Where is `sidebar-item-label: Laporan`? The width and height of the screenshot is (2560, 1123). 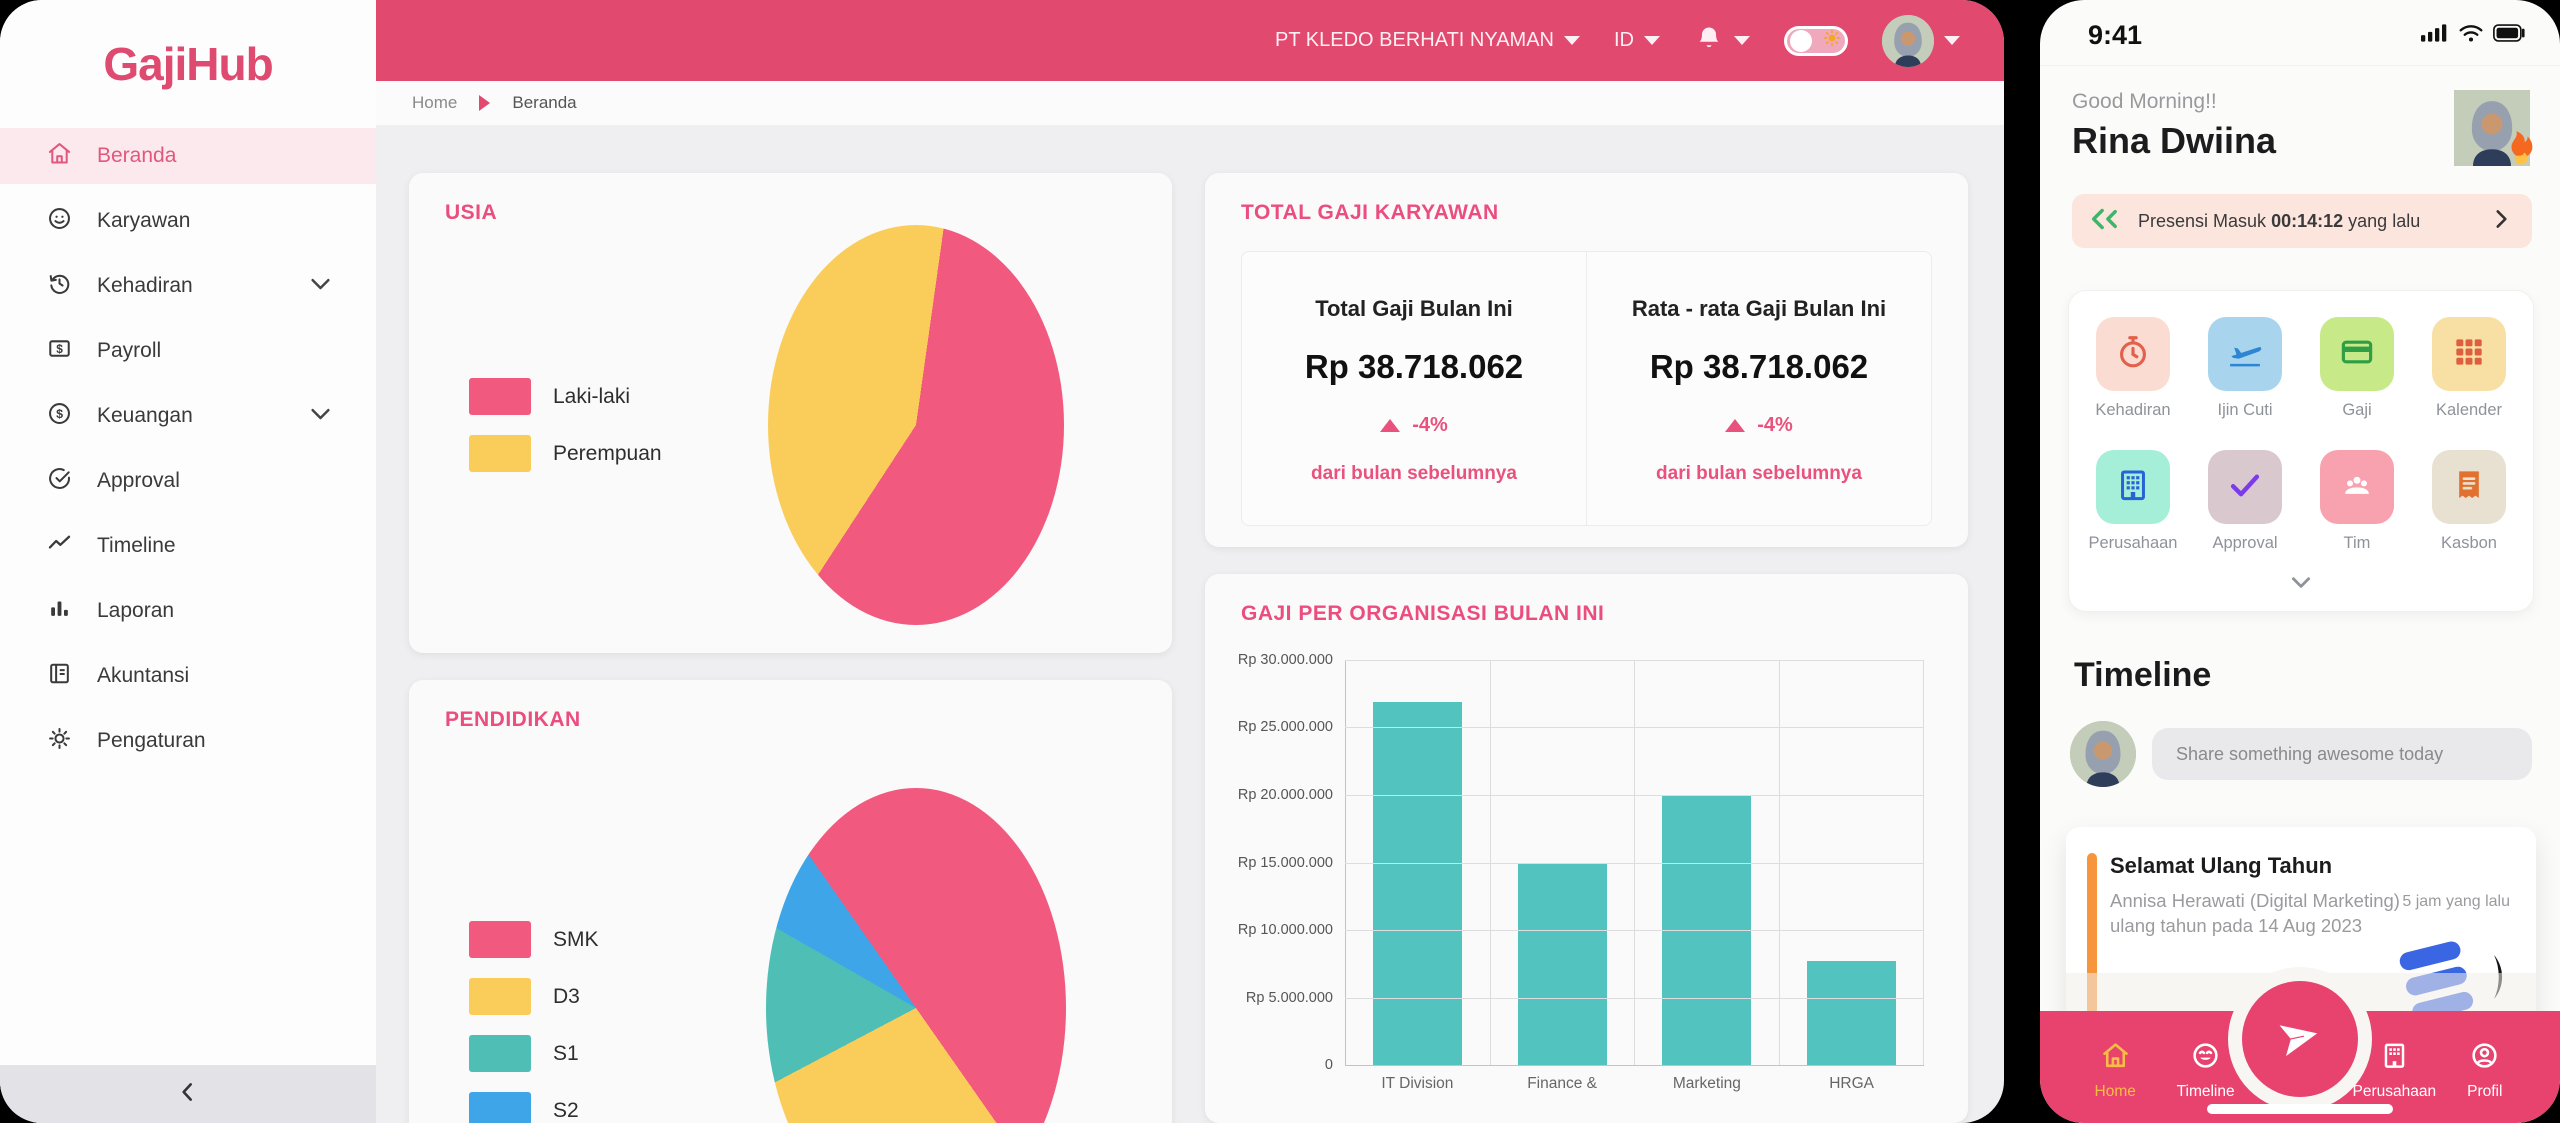
sidebar-item-label: Laporan is located at coordinates (136, 610).